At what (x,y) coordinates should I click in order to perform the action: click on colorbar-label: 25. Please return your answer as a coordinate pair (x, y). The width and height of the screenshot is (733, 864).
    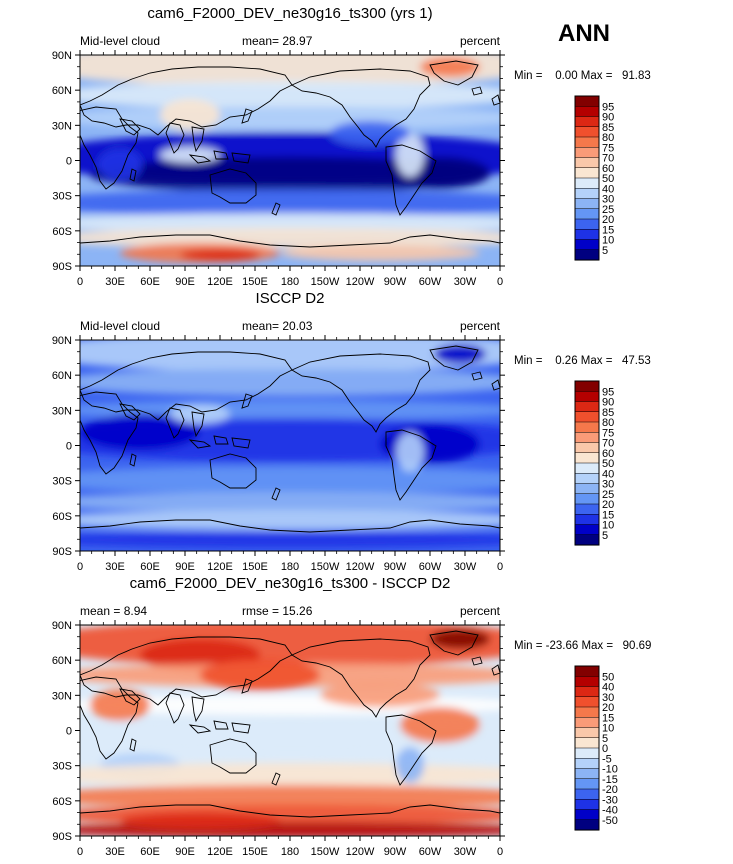
    Looking at the image, I should click on (608, 495).